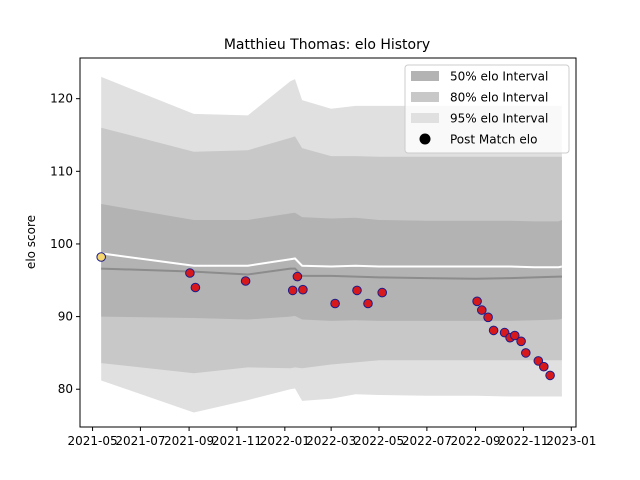 This screenshot has height=480, width=640. Describe the element at coordinates (493, 140) in the screenshot. I see `legend-label: Post Match elo` at that location.